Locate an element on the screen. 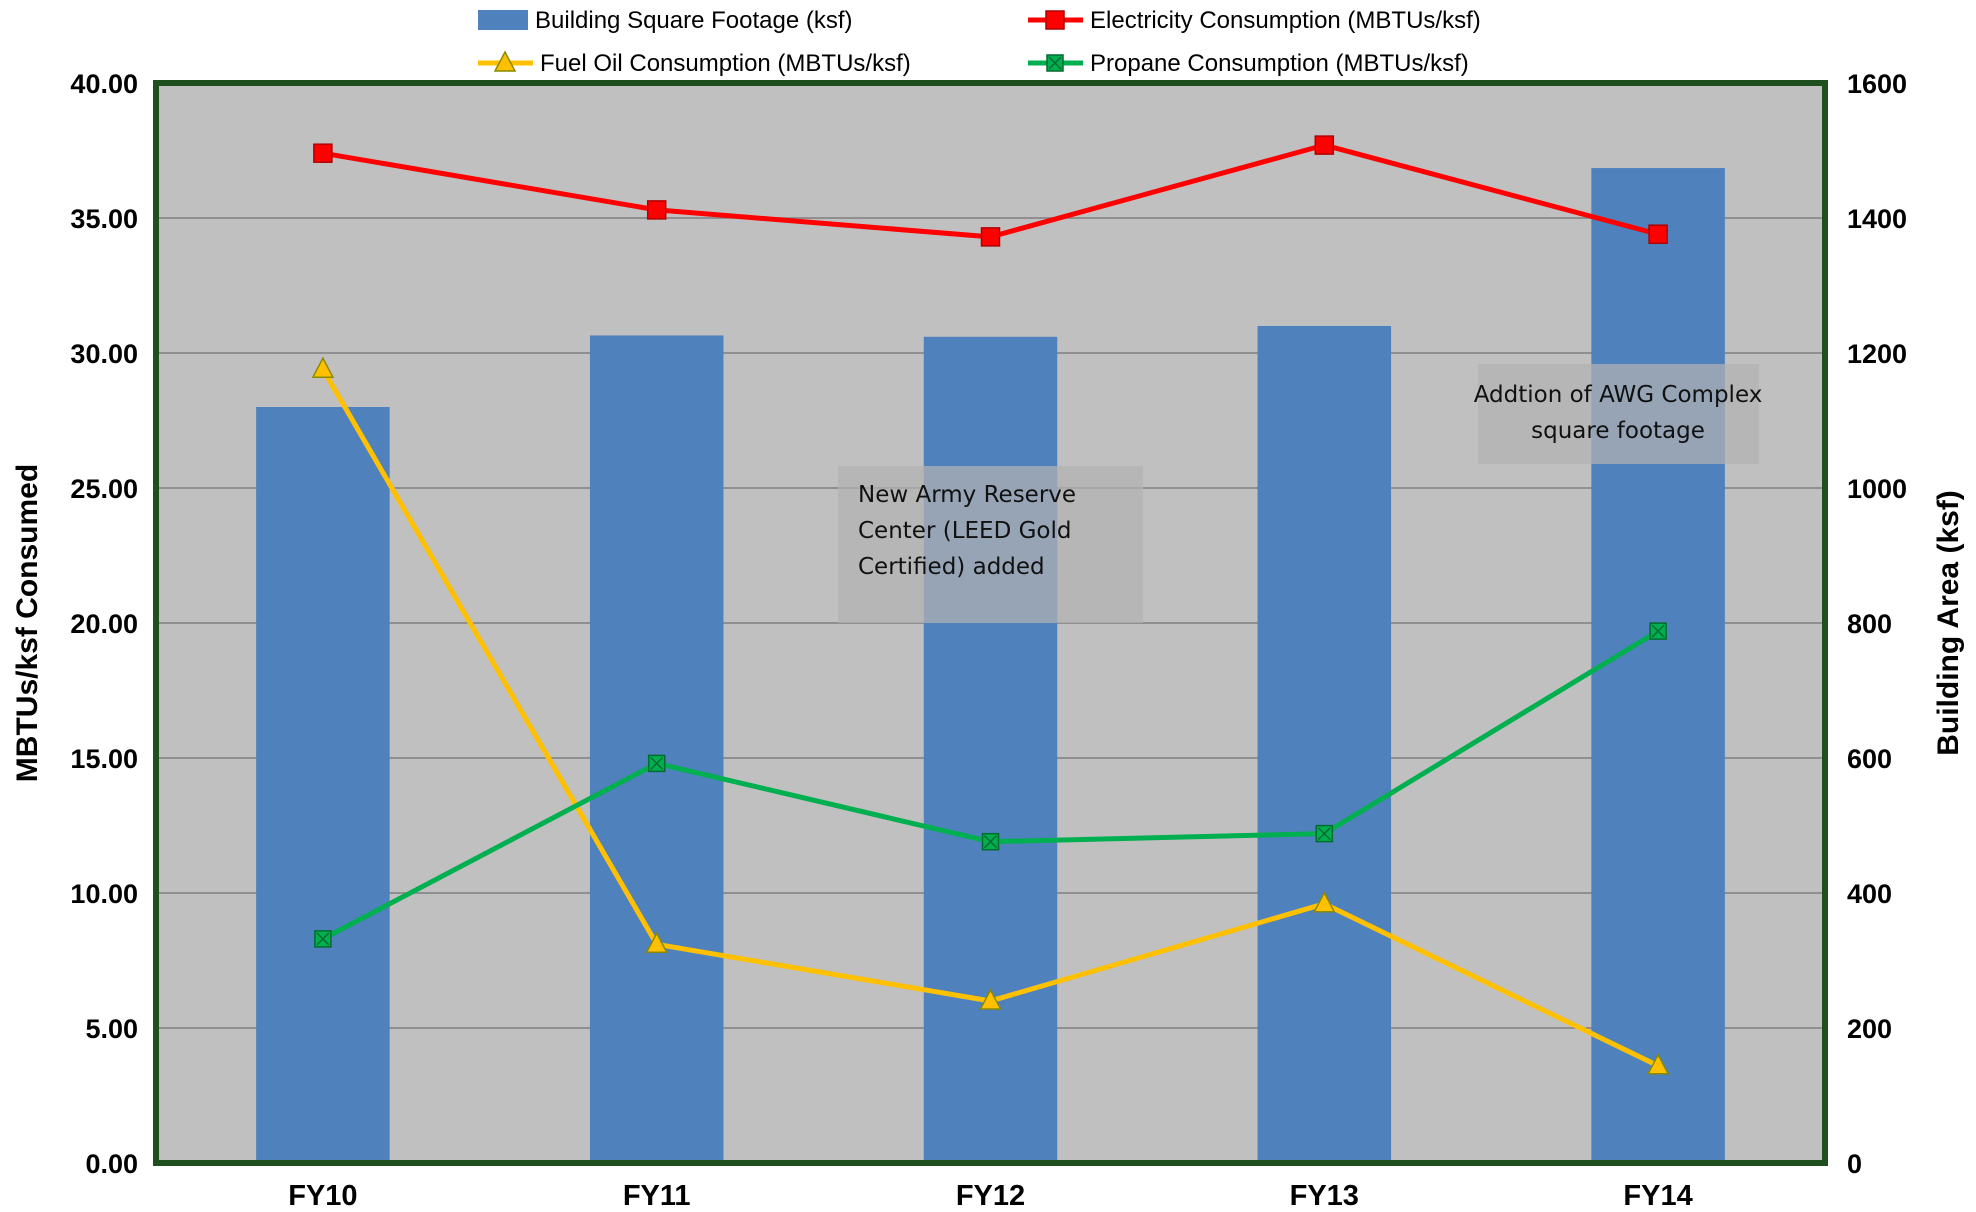  y-tick-label: 35.00 is located at coordinates (104, 219).